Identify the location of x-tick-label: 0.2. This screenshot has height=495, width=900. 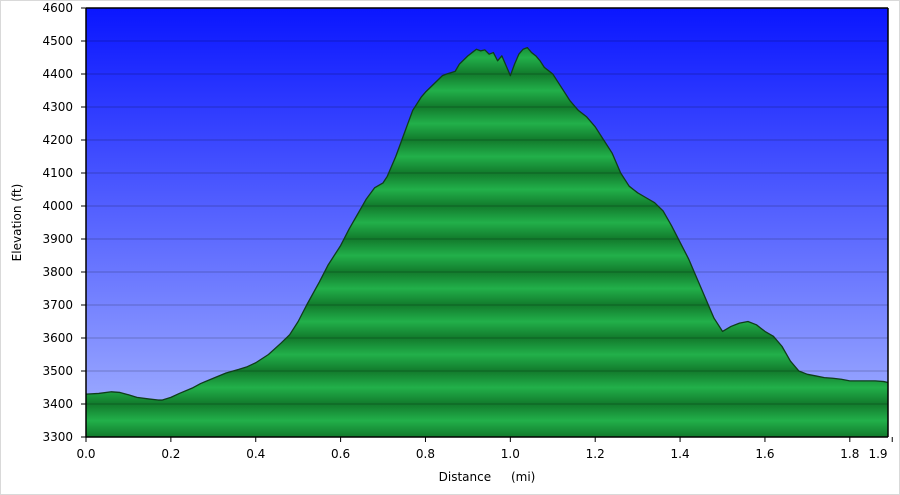
(170, 454).